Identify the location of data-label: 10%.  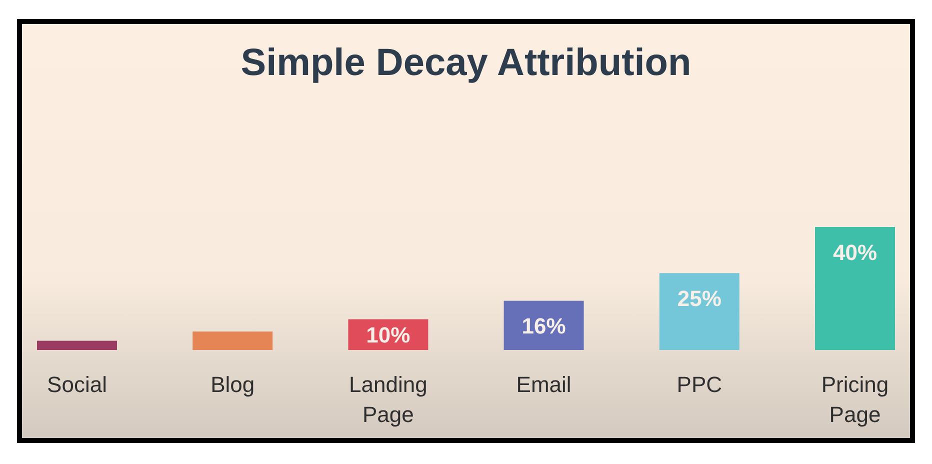
(388, 335).